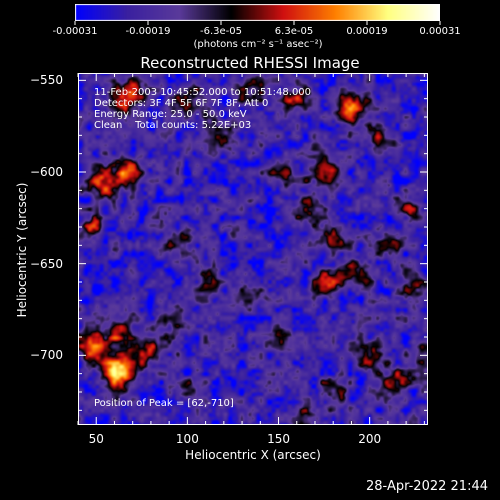  Describe the element at coordinates (46, 172) in the screenshot. I see `y-tick-label: −600` at that location.